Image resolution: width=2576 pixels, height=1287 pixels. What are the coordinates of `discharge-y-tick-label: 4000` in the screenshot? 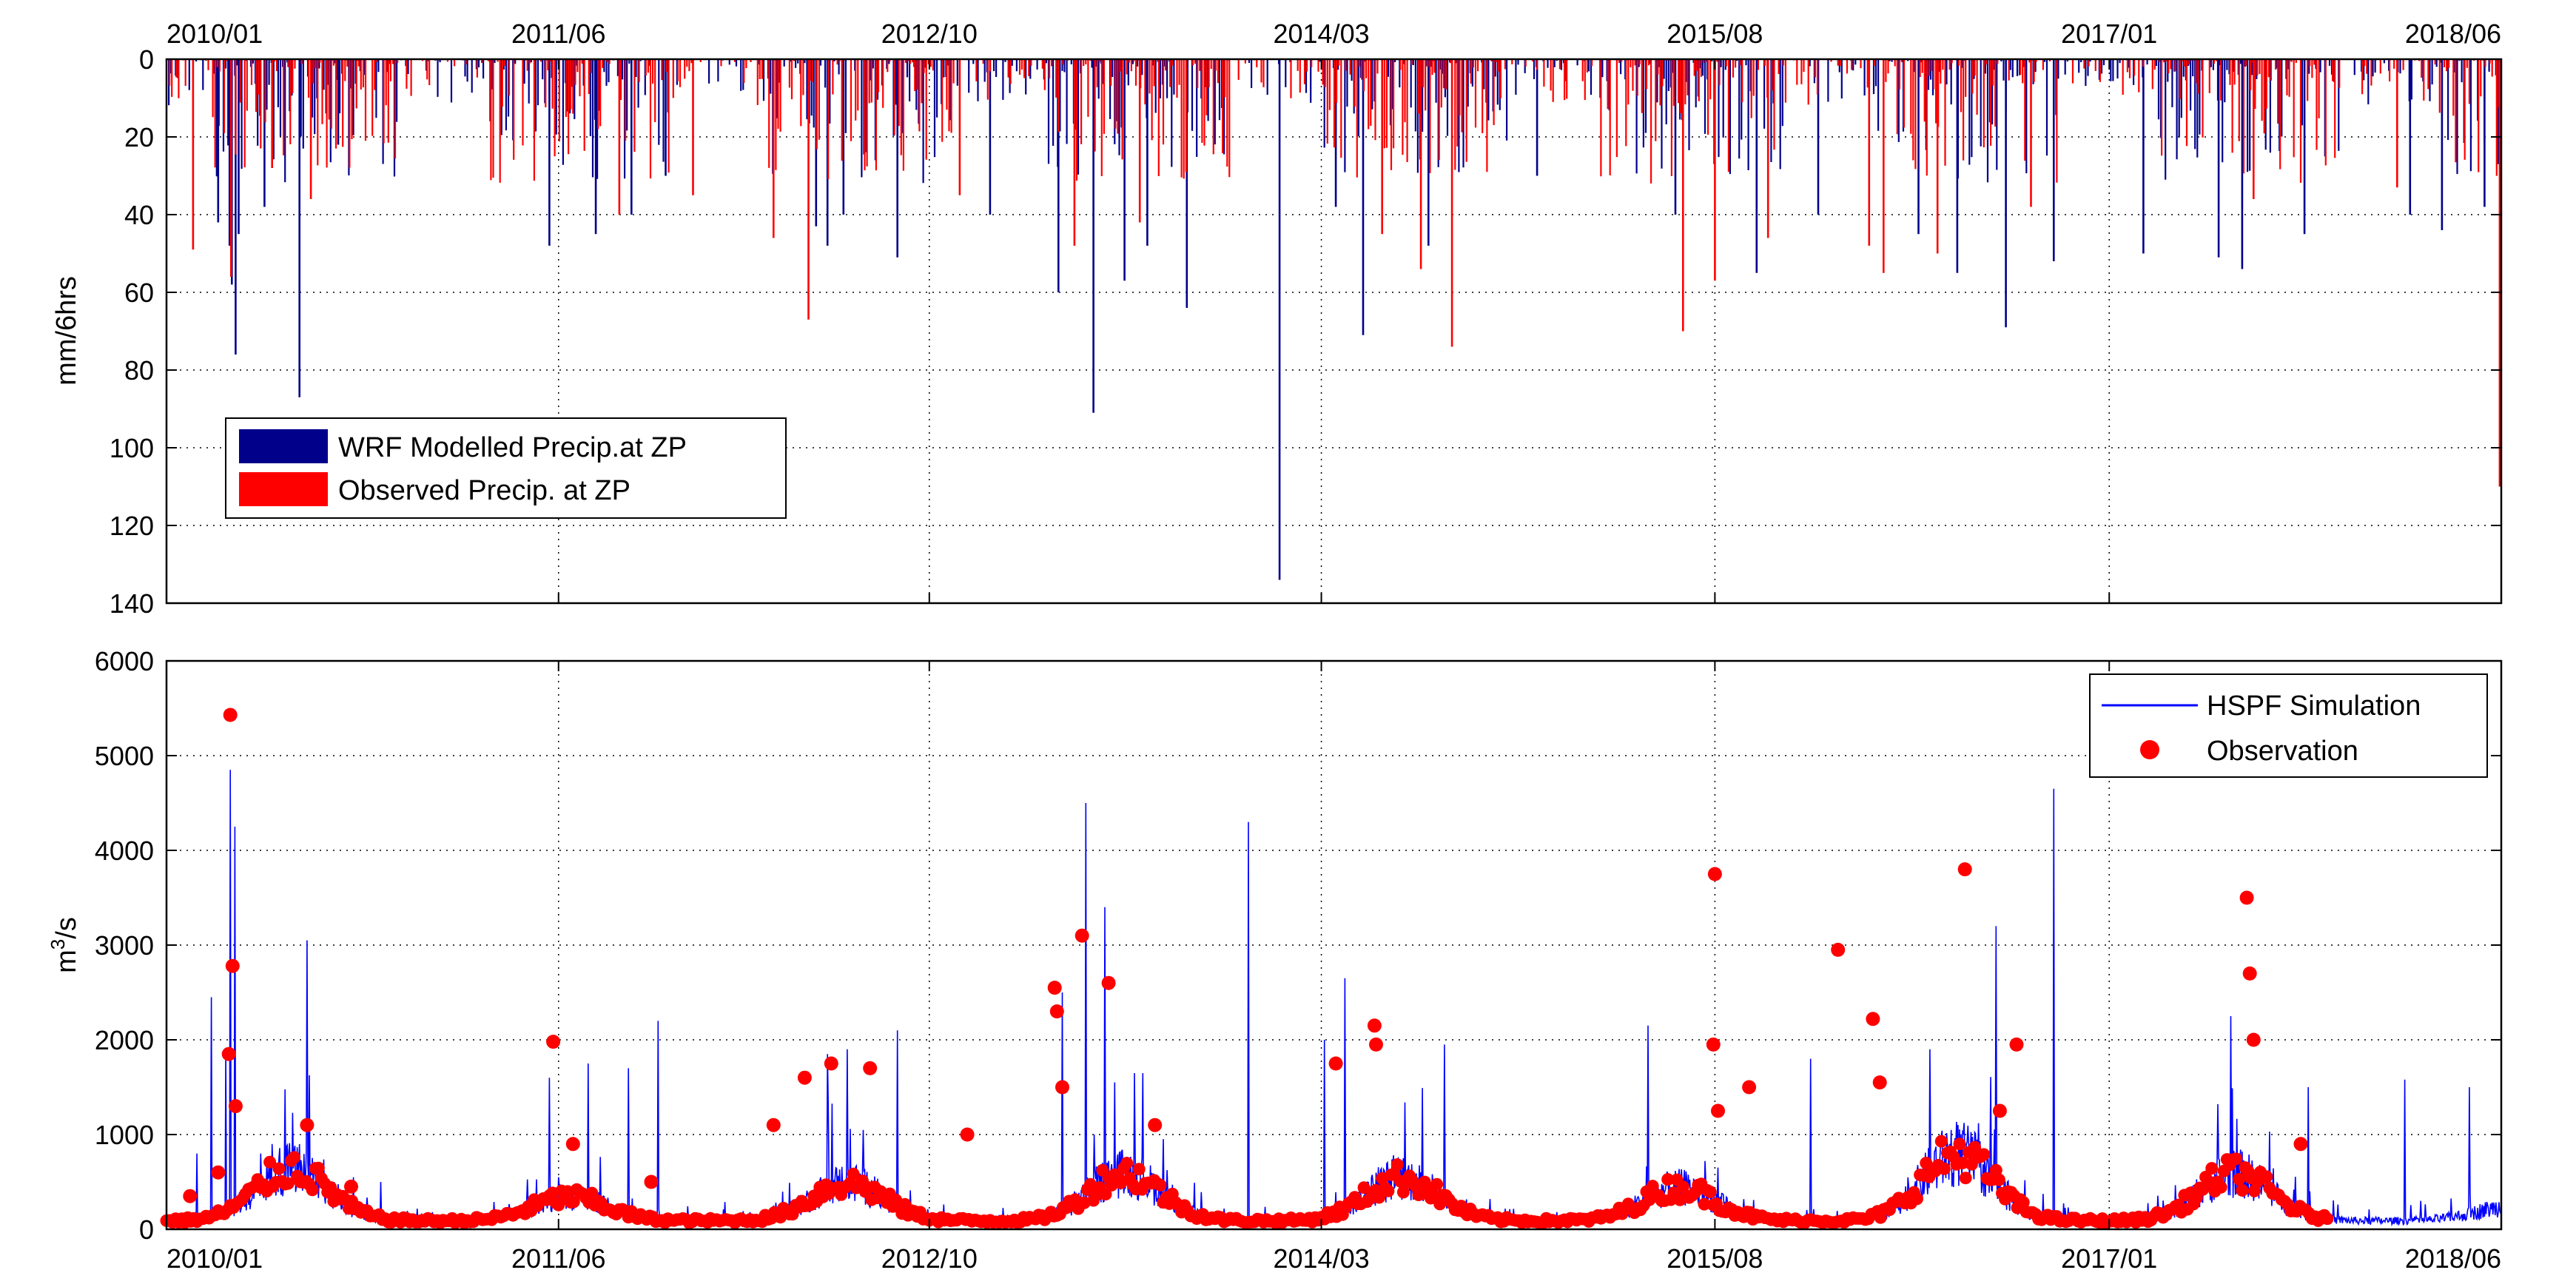 It's located at (124, 851).